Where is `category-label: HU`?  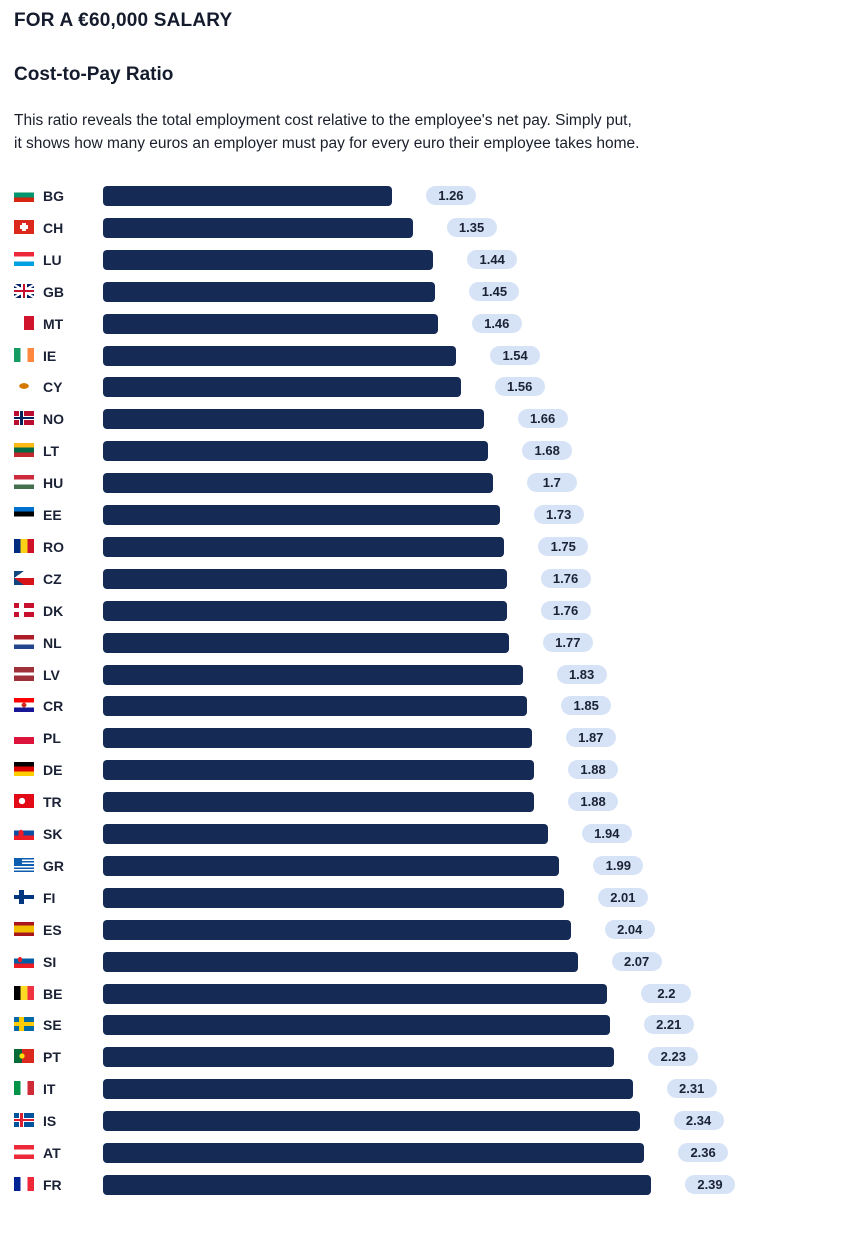 category-label: HU is located at coordinates (53, 483).